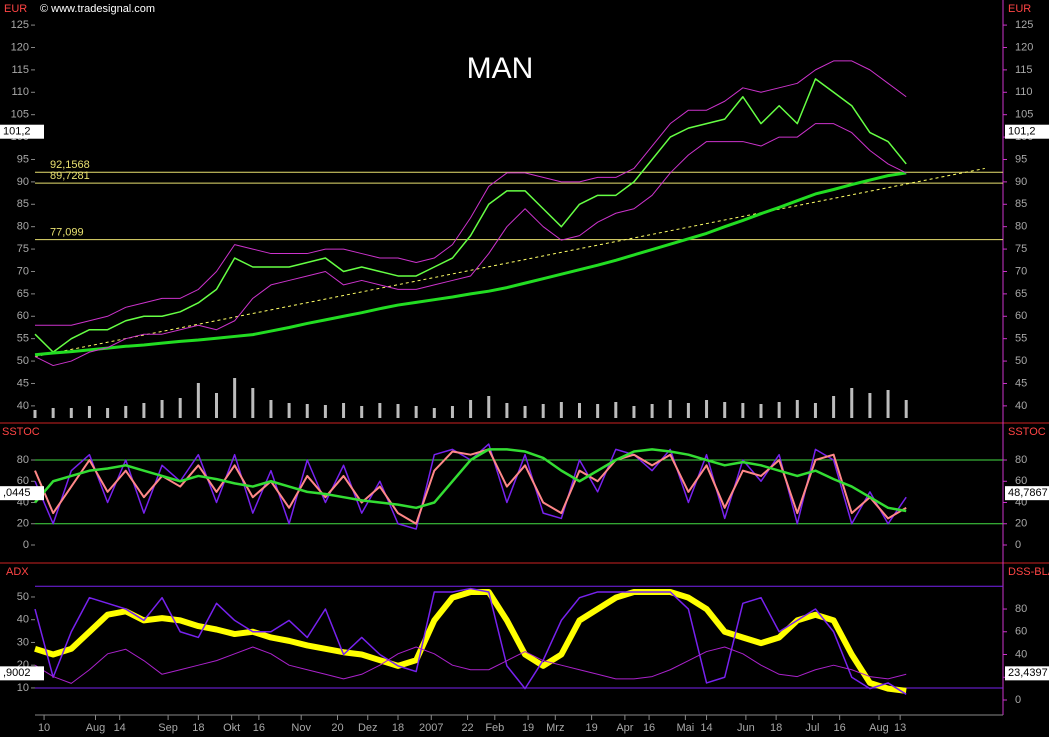 This screenshot has width=1049, height=737. I want to click on y-tick-label: 50, so click(23, 361).